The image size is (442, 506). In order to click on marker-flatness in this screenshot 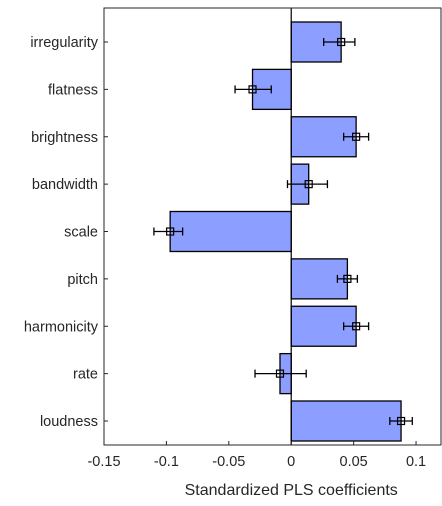, I will do `click(252, 89)`.